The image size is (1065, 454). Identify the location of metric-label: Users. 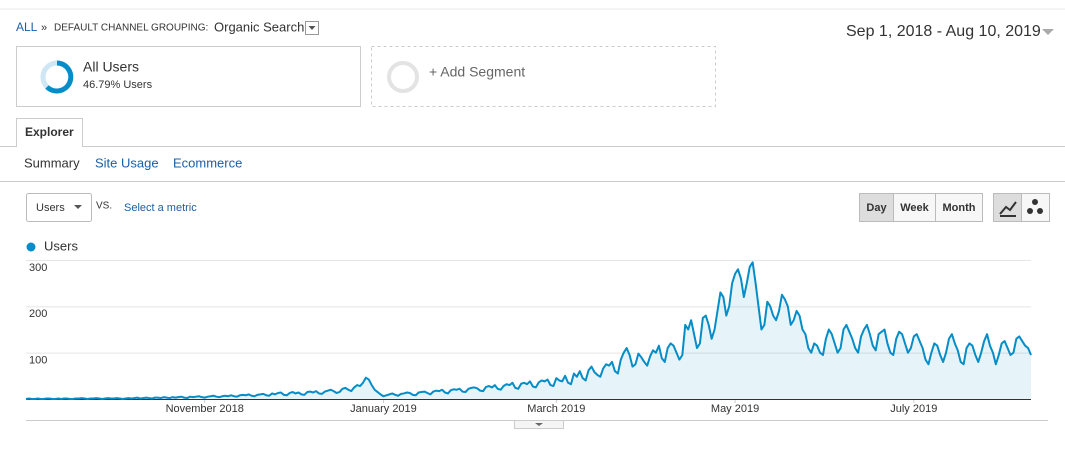
(50, 208).